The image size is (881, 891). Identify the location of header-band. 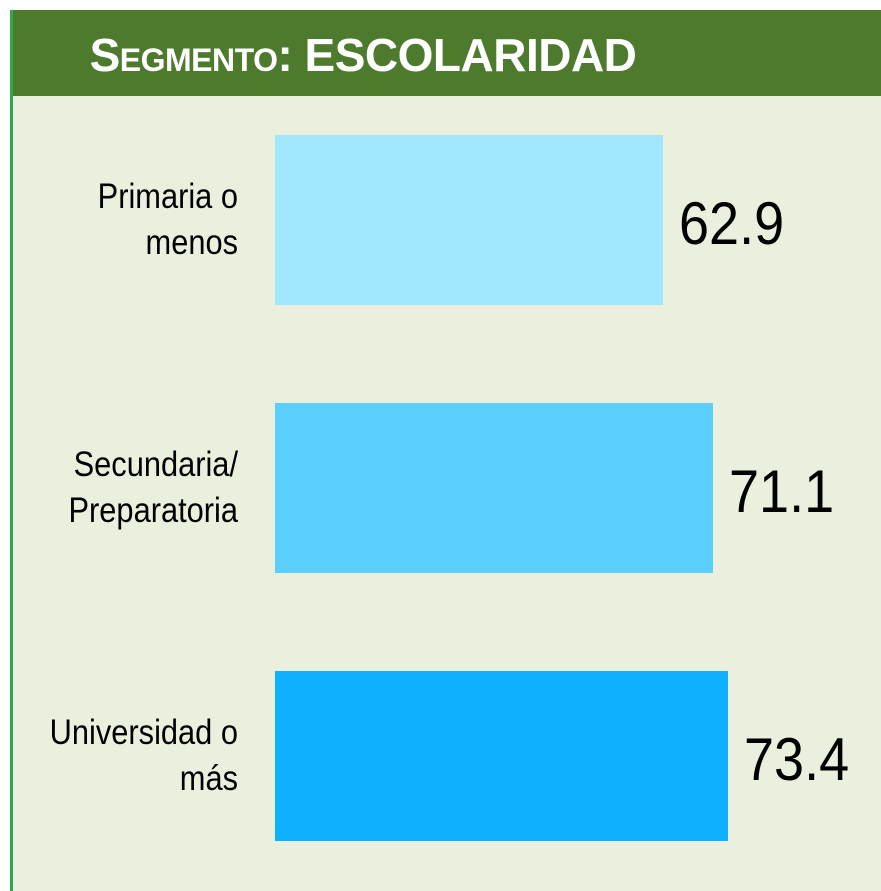
(447, 53).